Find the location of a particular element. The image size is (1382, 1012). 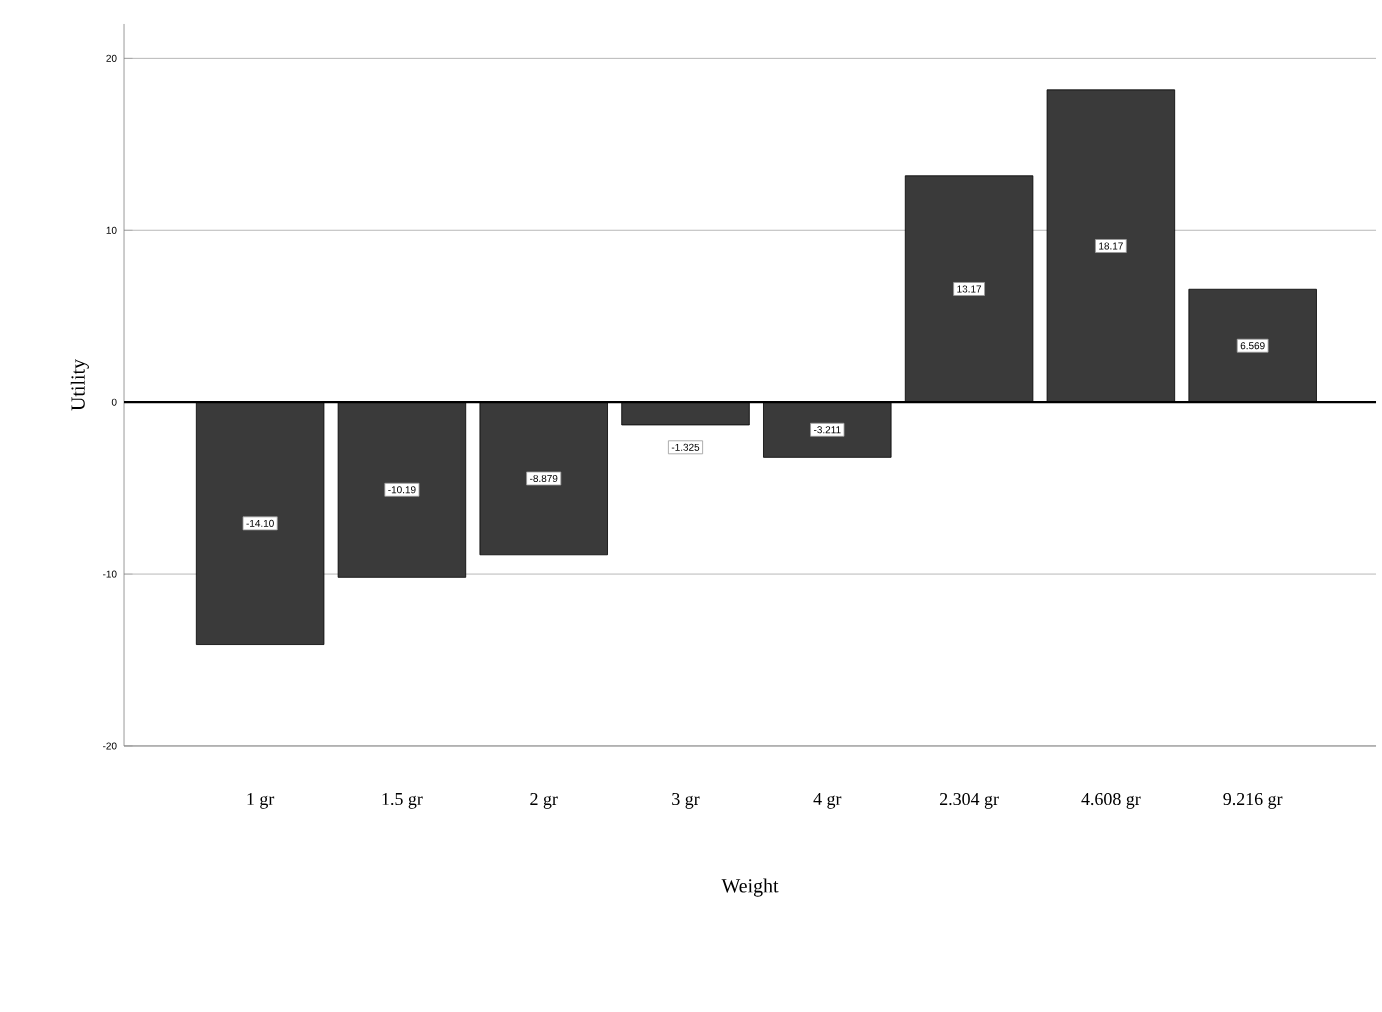

x-tick-label: 4 gr is located at coordinates (827, 801).